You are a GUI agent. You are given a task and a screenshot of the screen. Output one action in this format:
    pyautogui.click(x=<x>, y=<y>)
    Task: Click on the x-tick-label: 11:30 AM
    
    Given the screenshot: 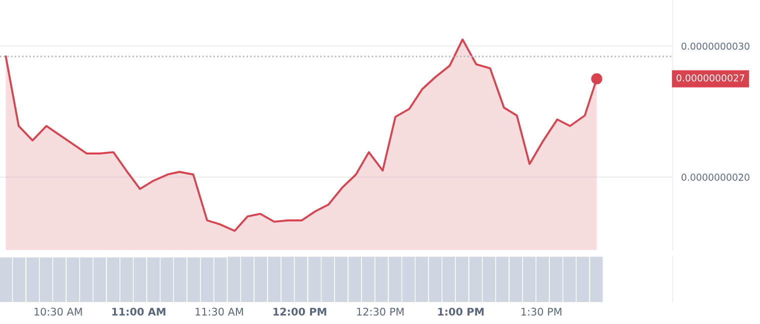 What is the action you would take?
    pyautogui.click(x=219, y=312)
    